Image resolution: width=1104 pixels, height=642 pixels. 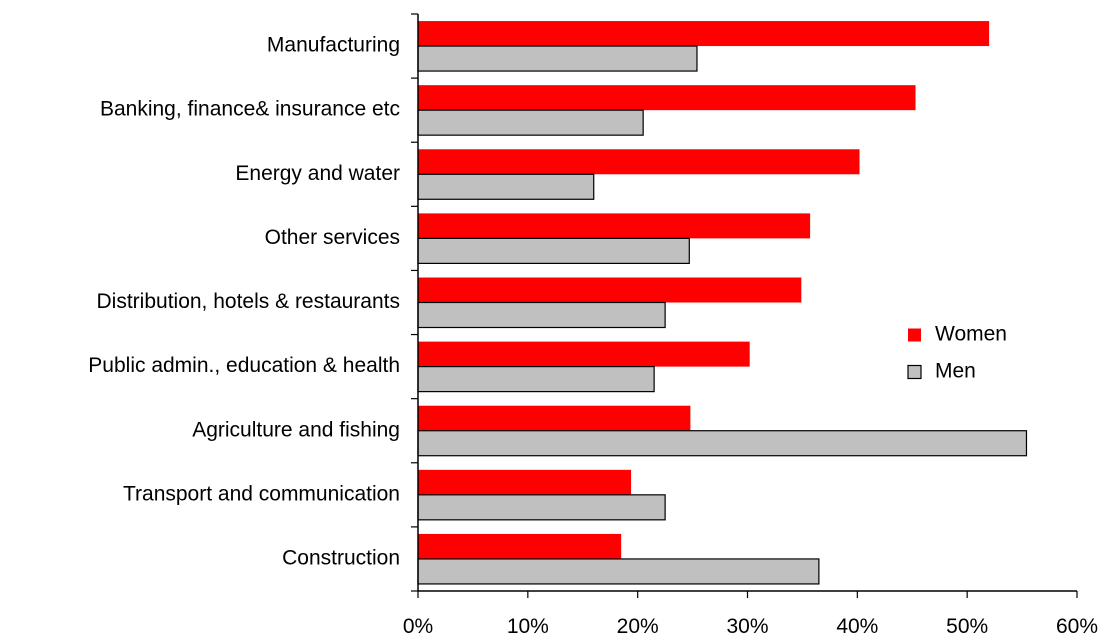 I want to click on x-tick-label: 50%, so click(x=967, y=626).